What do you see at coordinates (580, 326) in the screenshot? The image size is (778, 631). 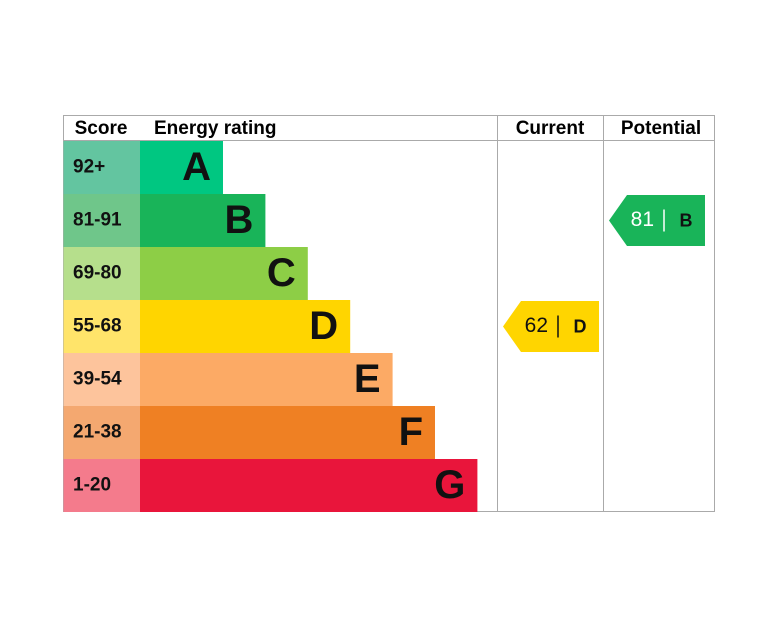 I see `current-letter: D` at bounding box center [580, 326].